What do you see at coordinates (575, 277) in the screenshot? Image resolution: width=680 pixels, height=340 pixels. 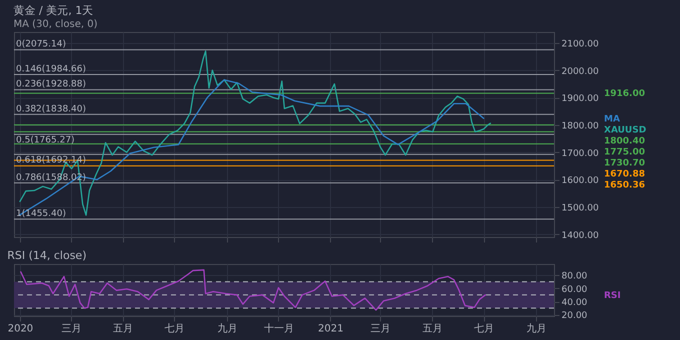 I see `y-tick-label: 80.00` at bounding box center [575, 277].